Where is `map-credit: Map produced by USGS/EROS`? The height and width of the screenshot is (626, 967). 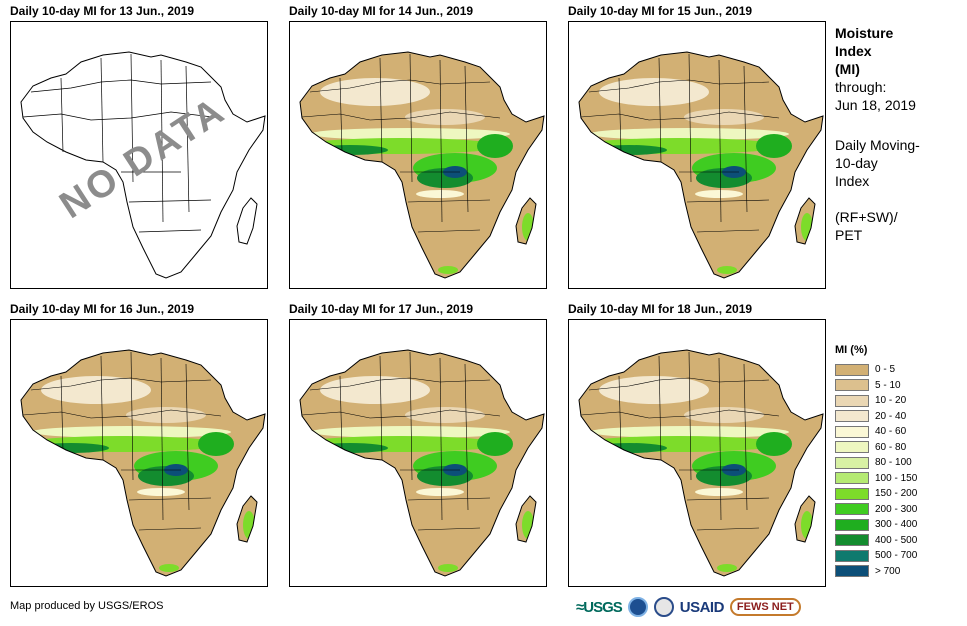
map-credit: Map produced by USGS/EROS is located at coordinates (87, 606).